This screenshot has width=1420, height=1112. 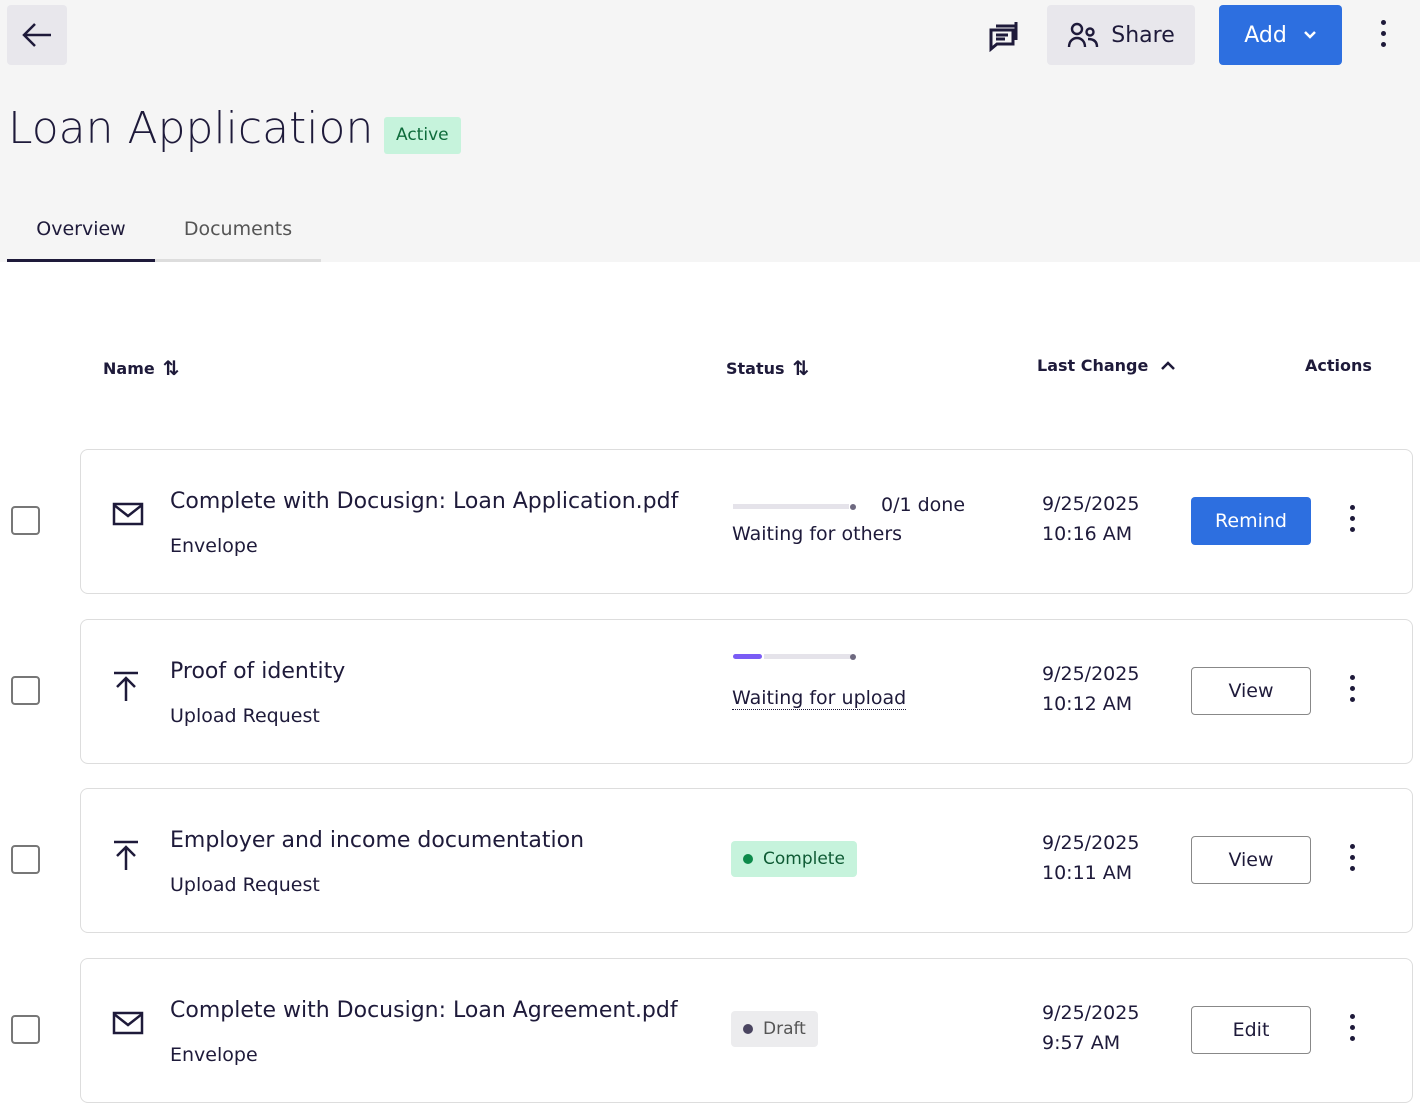 I want to click on arrow-left-icon, so click(x=36, y=35).